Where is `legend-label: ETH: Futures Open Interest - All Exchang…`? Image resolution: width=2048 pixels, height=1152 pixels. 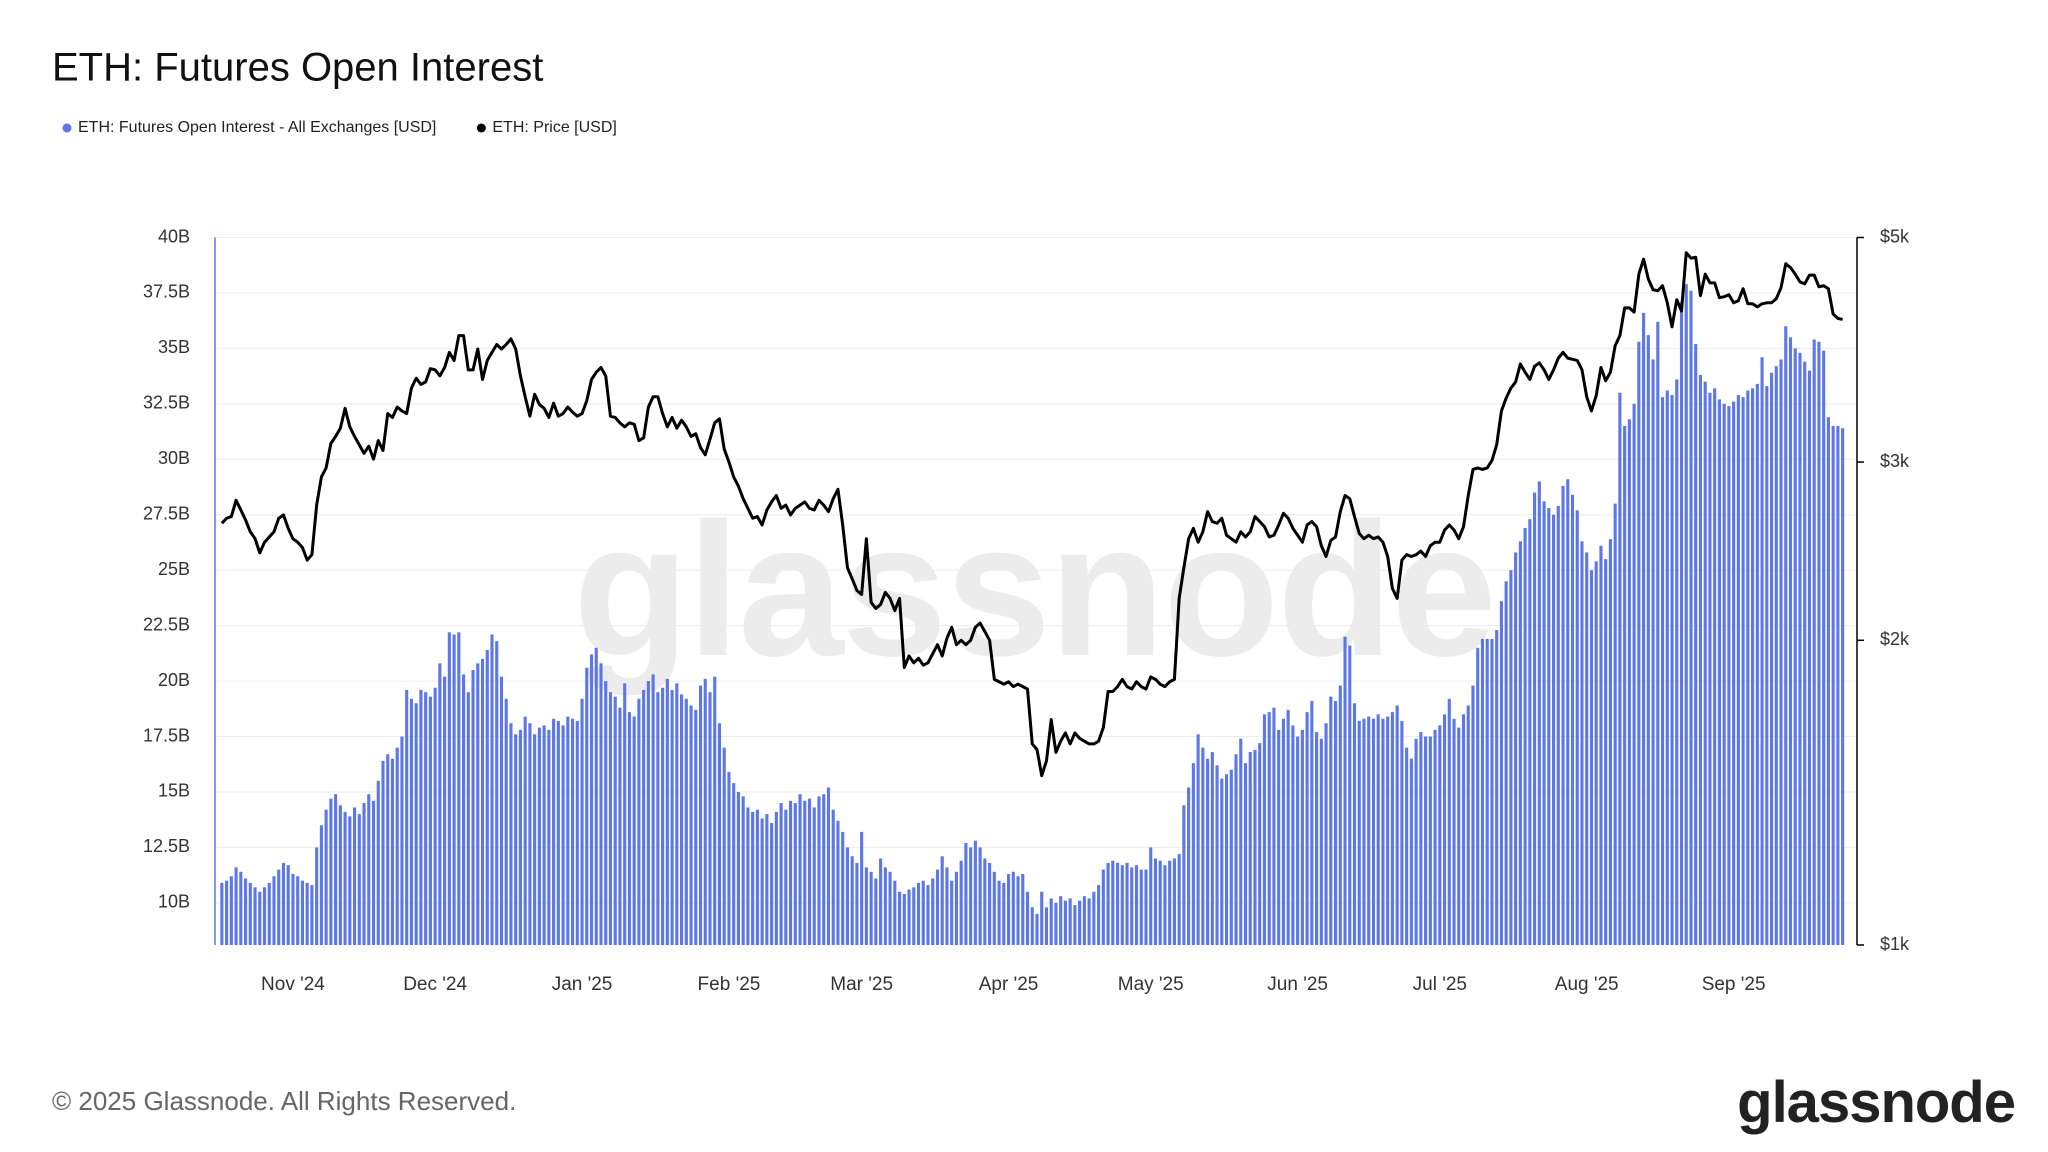 legend-label: ETH: Futures Open Interest - All Exchang… is located at coordinates (257, 127).